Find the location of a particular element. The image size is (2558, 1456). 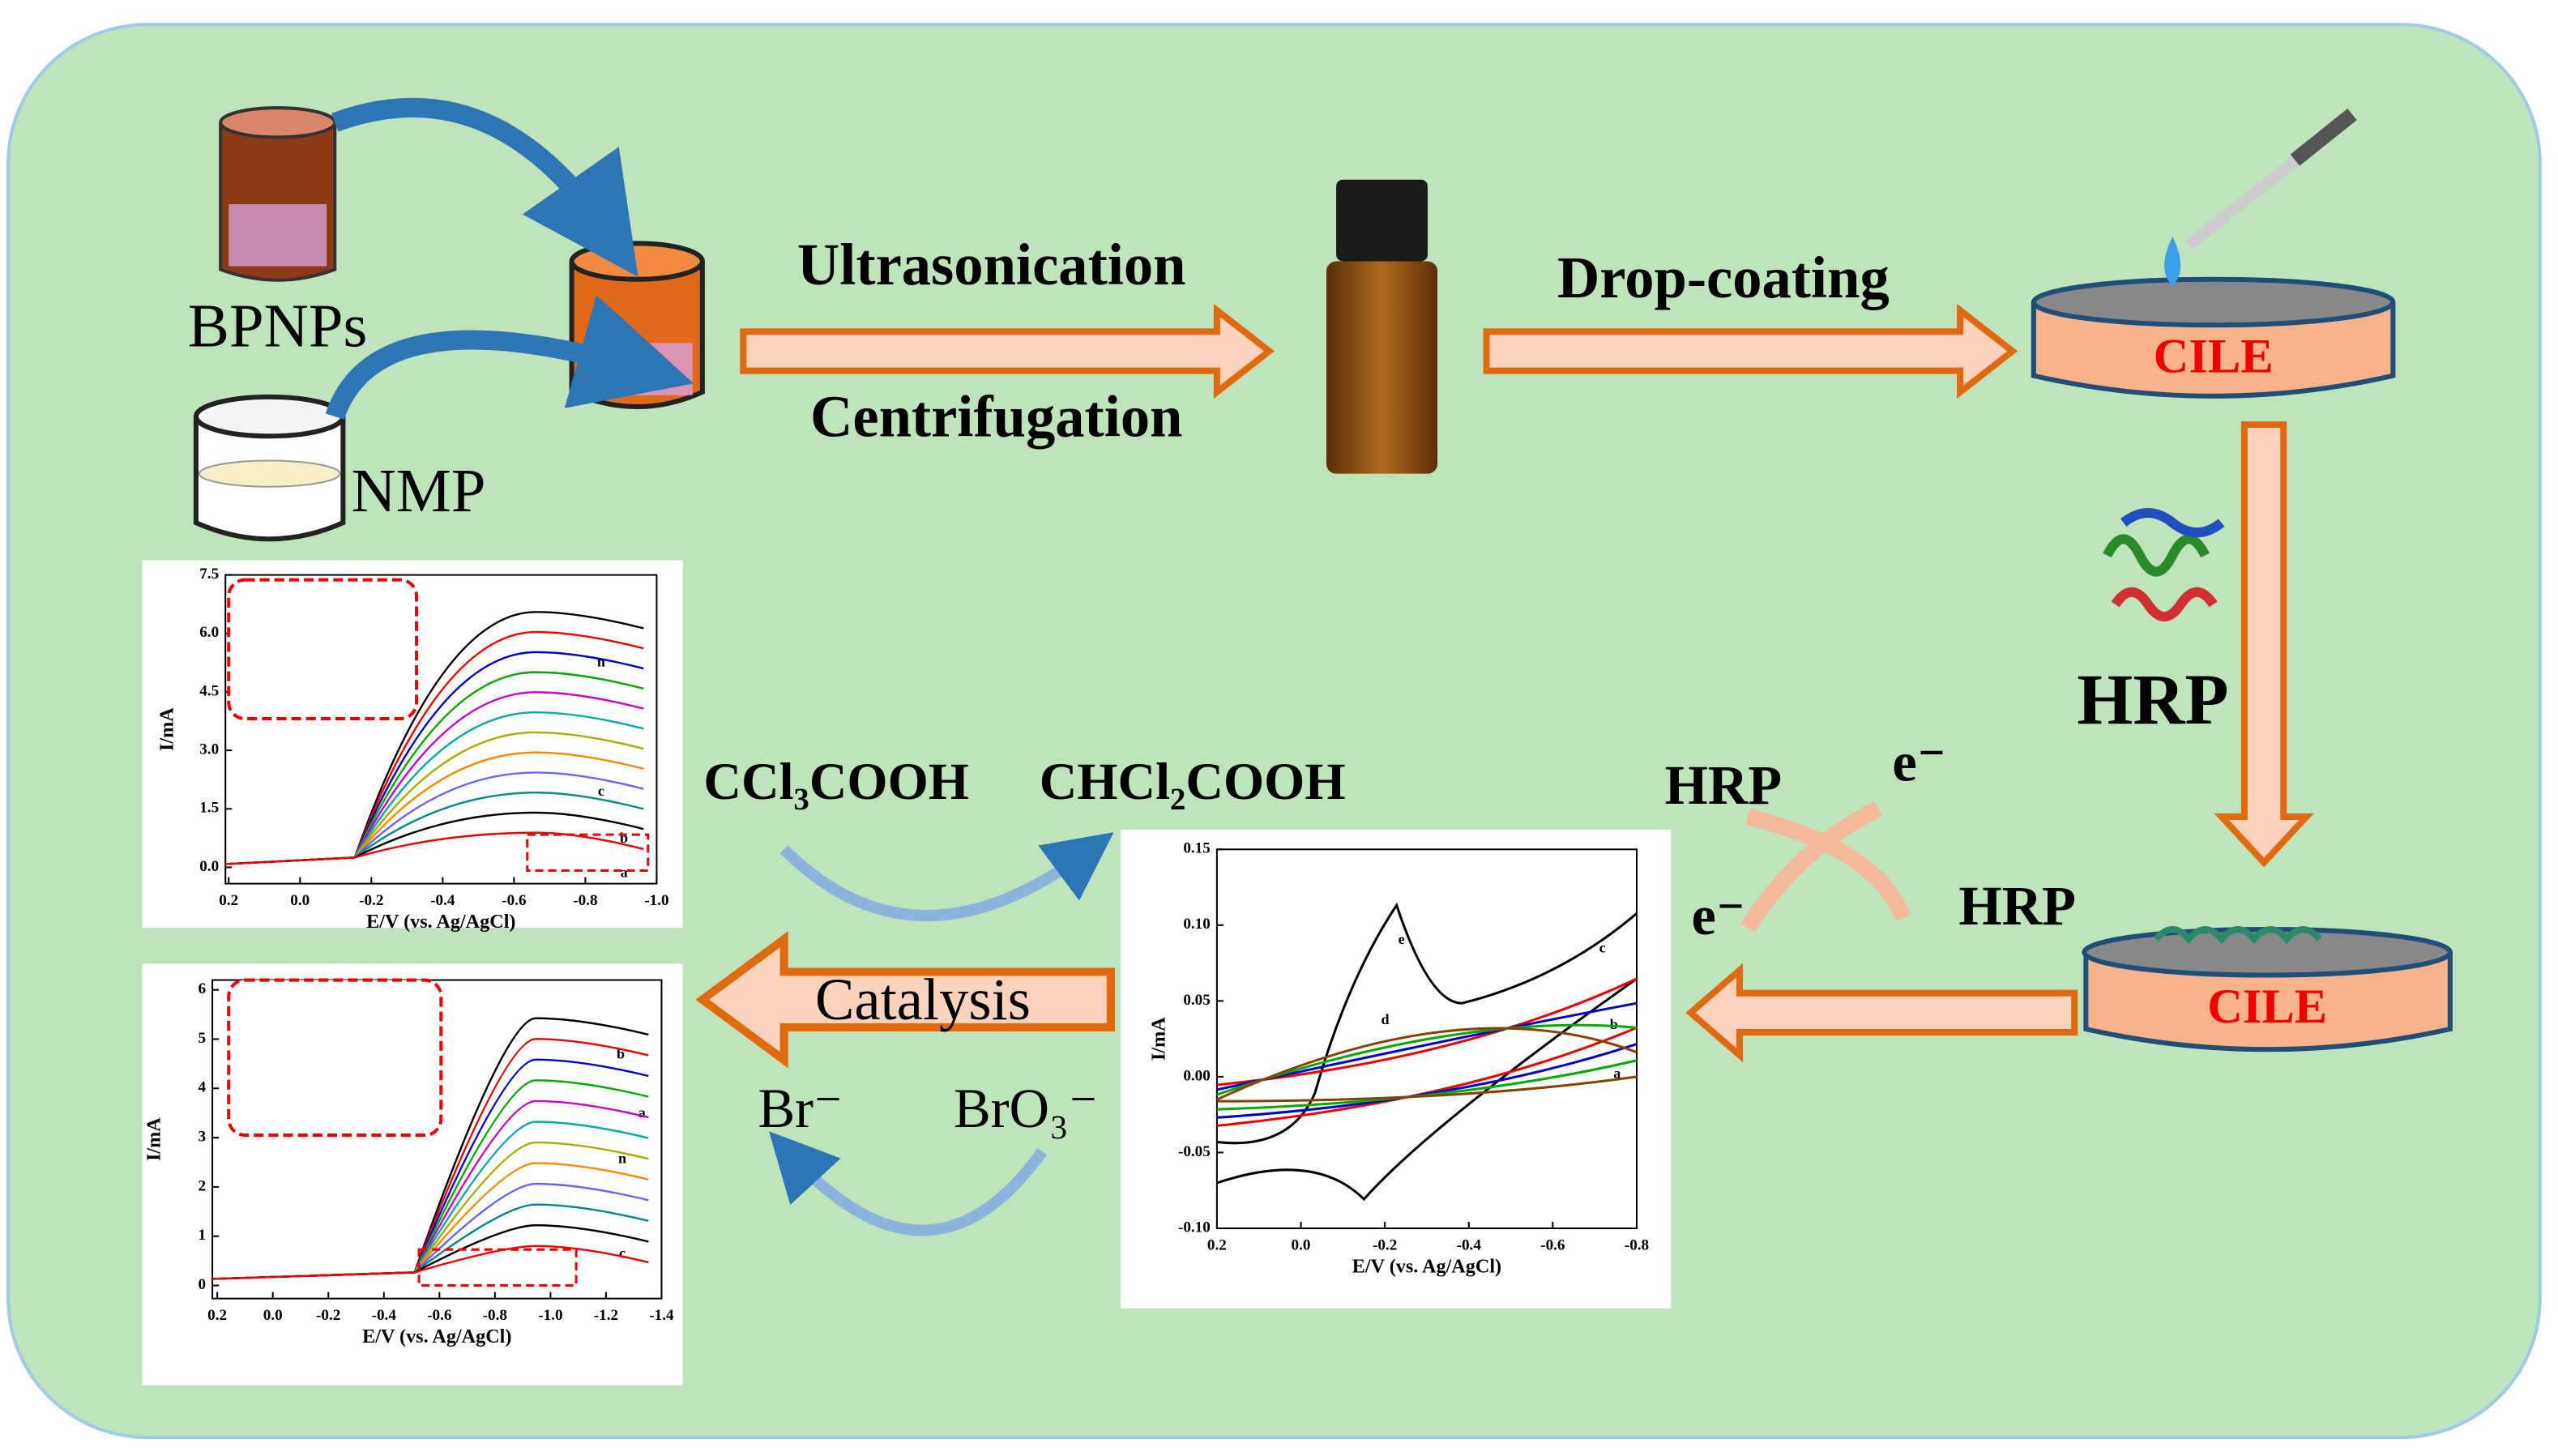

y-tick-label: 0.10 is located at coordinates (1196, 925).